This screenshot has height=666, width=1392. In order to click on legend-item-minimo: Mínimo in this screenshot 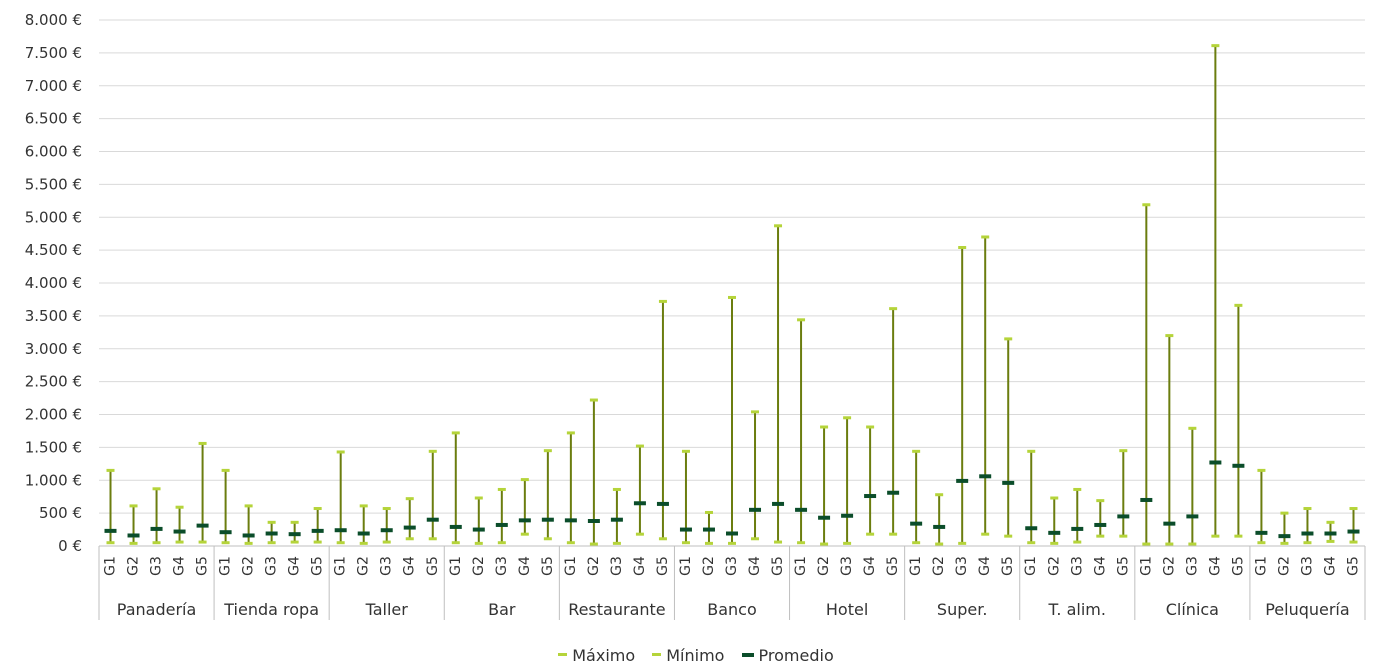, I will do `click(688, 655)`.